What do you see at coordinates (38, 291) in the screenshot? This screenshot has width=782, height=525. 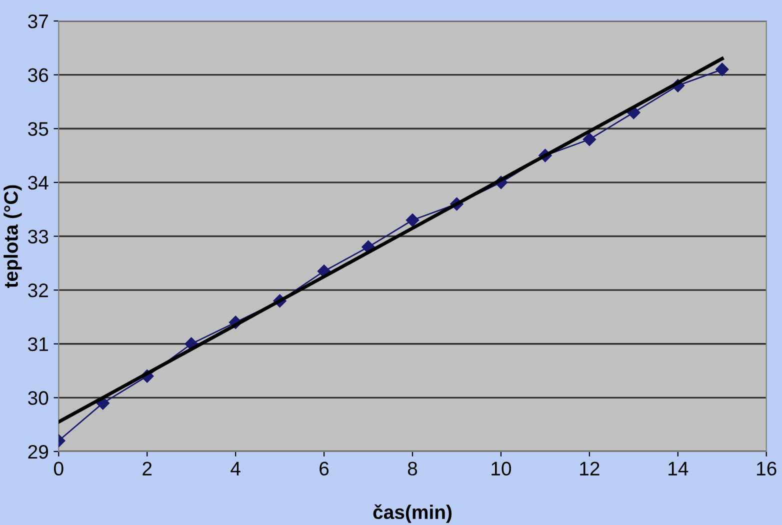 I see `y-tick-label: 32` at bounding box center [38, 291].